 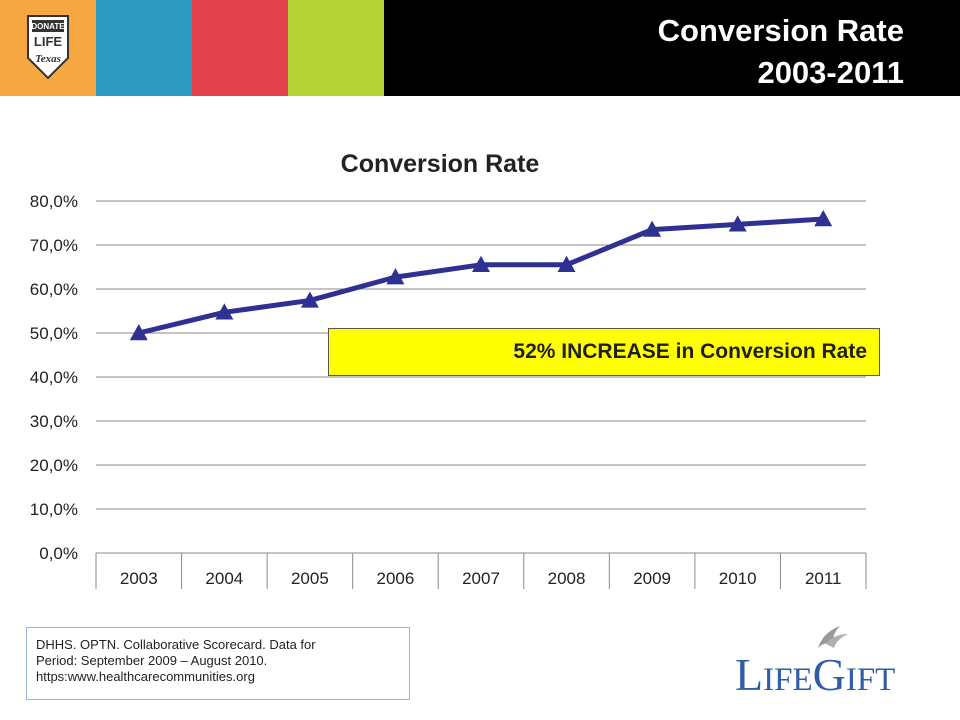 I want to click on y-tick-label: 50,0%, so click(x=54, y=333).